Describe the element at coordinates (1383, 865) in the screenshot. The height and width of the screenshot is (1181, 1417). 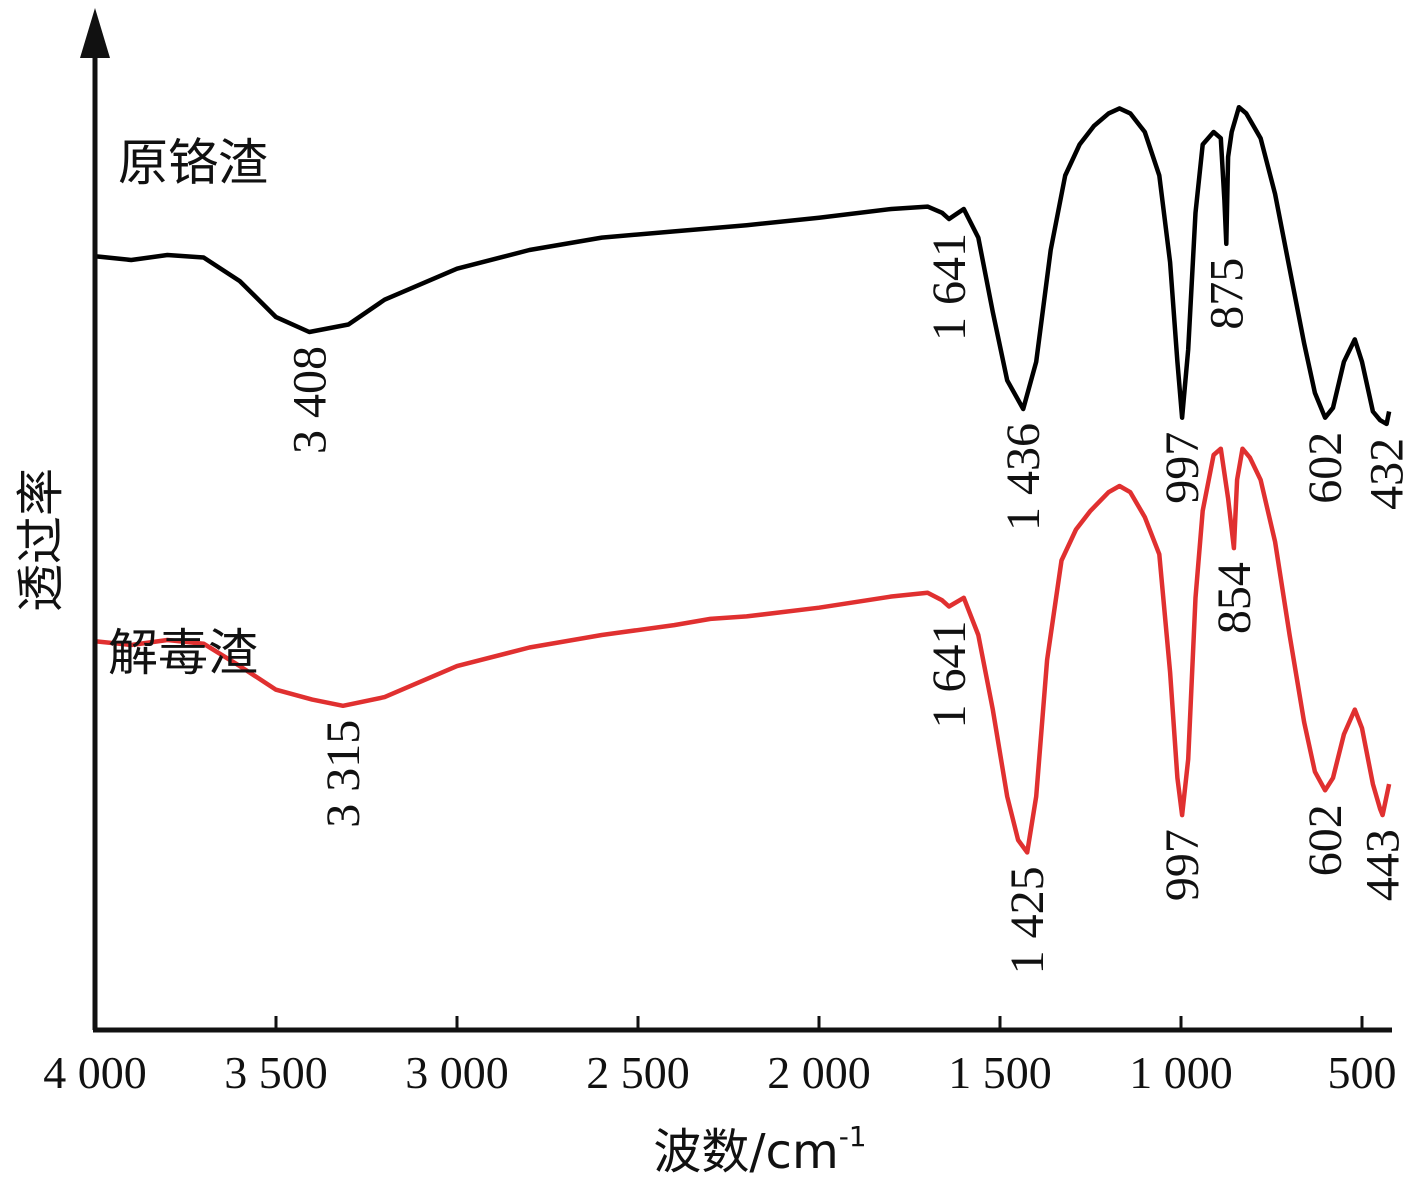
I see `peak-label: 443` at that location.